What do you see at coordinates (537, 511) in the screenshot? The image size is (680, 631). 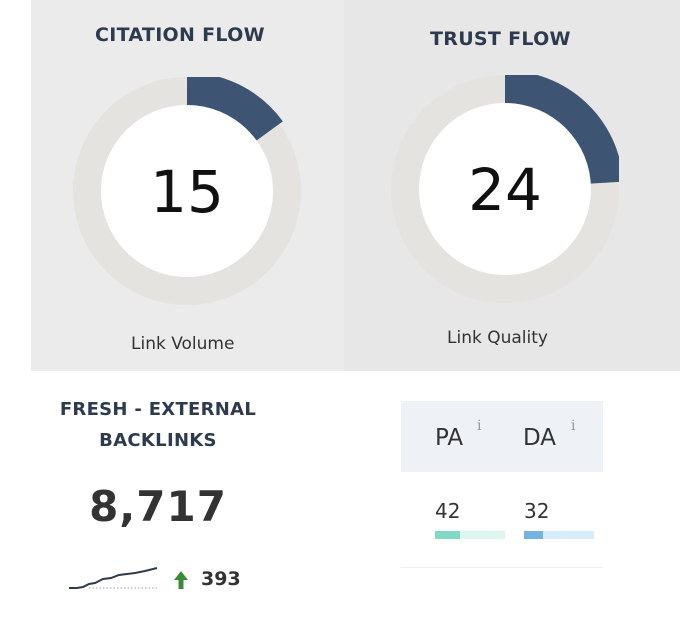 I see `da-value: 32` at bounding box center [537, 511].